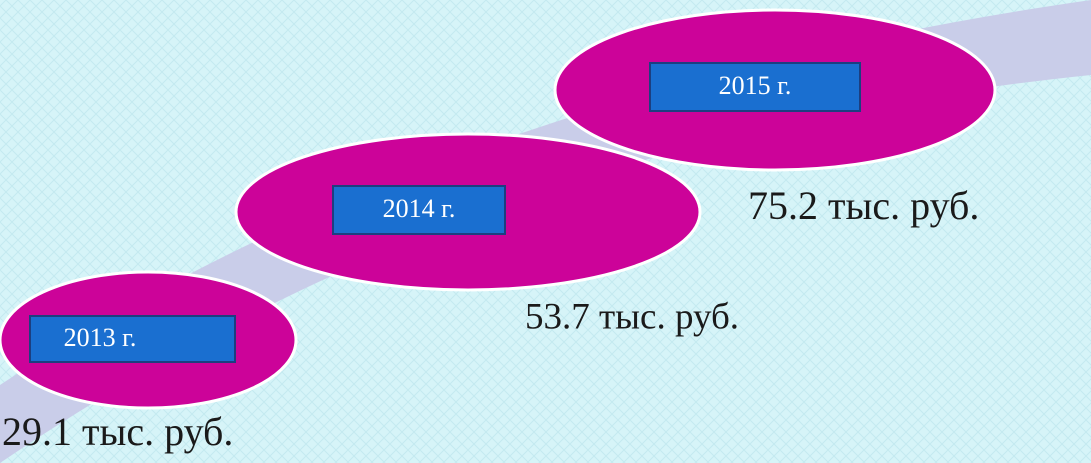 The width and height of the screenshot is (1091, 463). I want to click on node-value: 29.1 тыс. руб., so click(117, 431).